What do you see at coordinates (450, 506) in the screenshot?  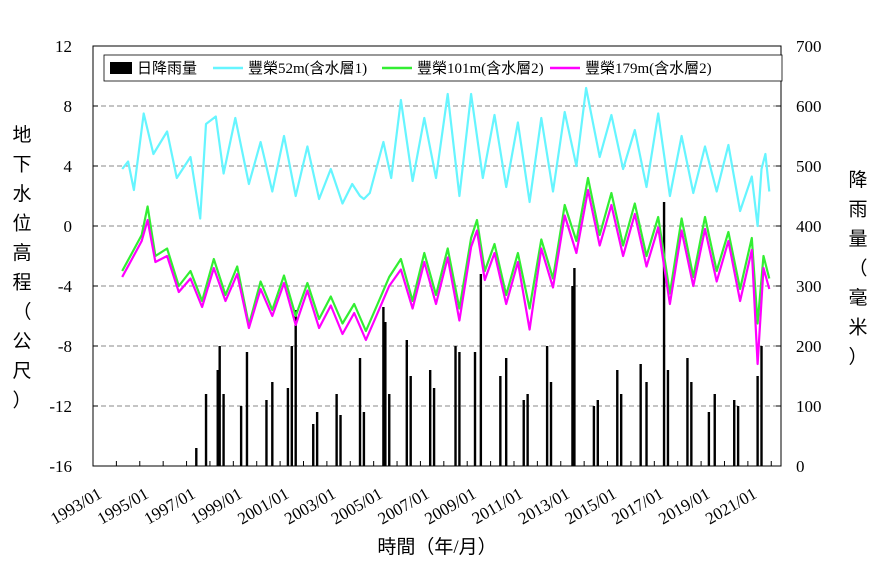 I see `x-tick-label: 2009/01` at bounding box center [450, 506].